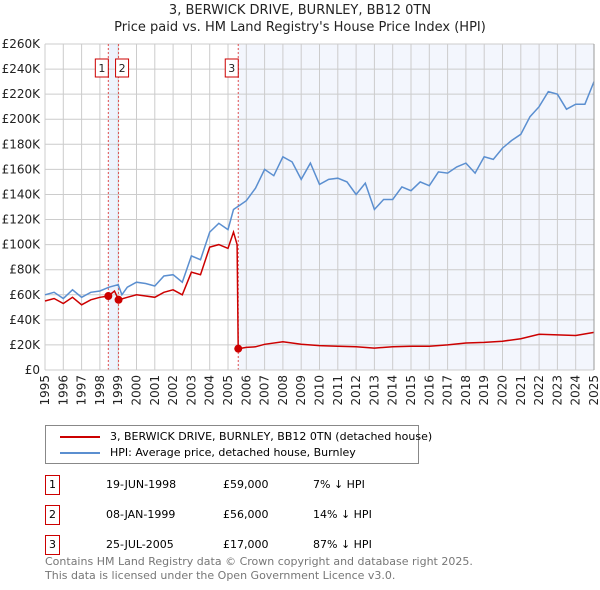  I want to click on x-tick-label: 1995, so click(45, 390).